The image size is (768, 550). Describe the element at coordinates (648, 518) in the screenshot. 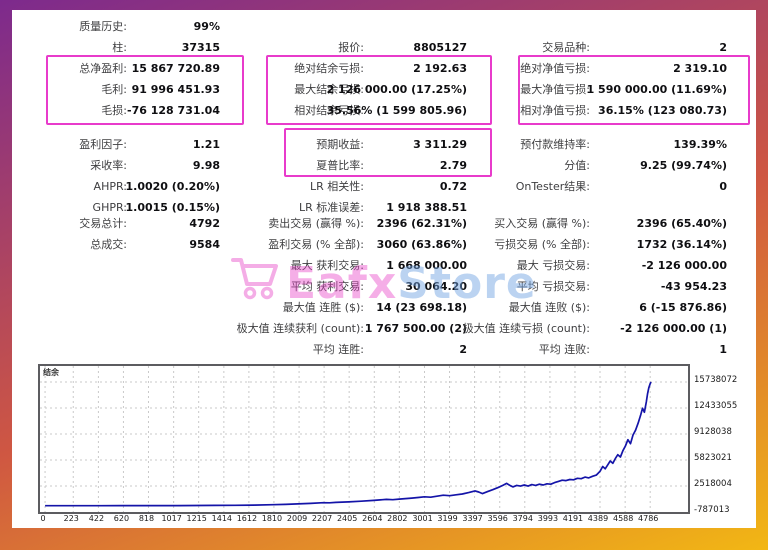

I see `x-tick-label: 4786` at that location.